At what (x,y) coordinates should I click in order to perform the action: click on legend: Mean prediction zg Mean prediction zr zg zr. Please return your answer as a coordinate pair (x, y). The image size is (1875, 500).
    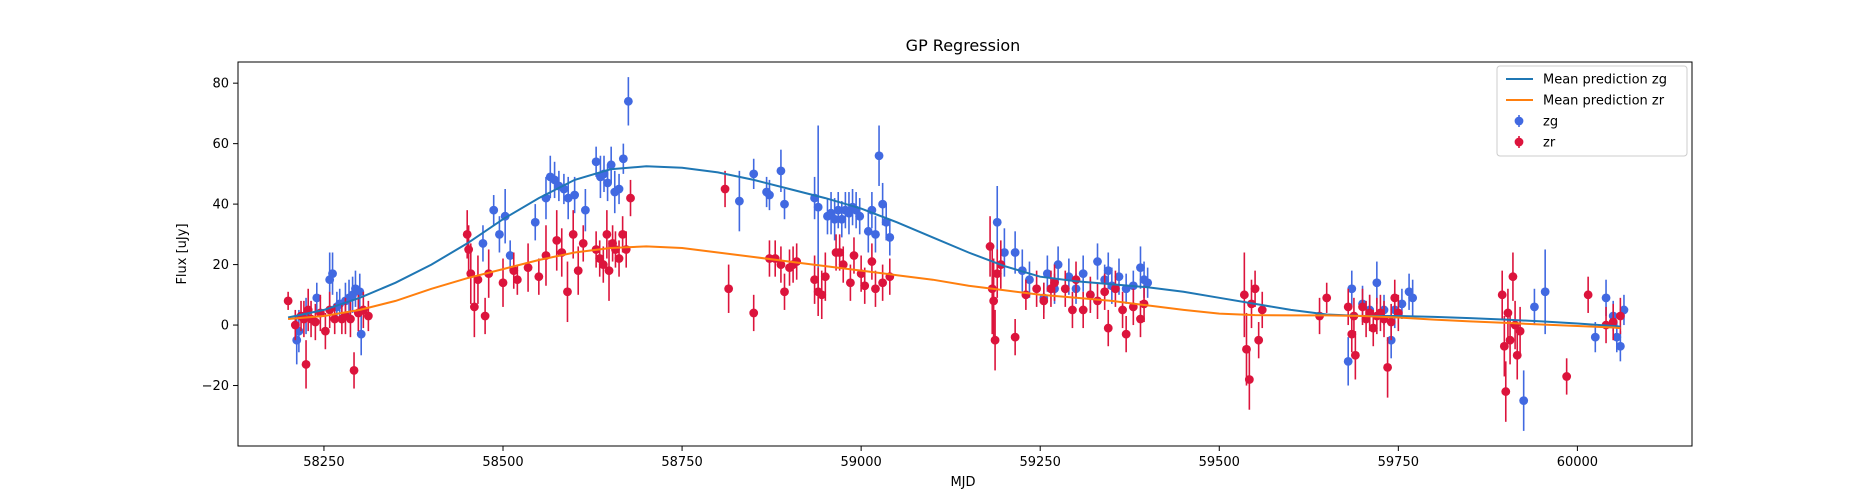
    Looking at the image, I should click on (1592, 111).